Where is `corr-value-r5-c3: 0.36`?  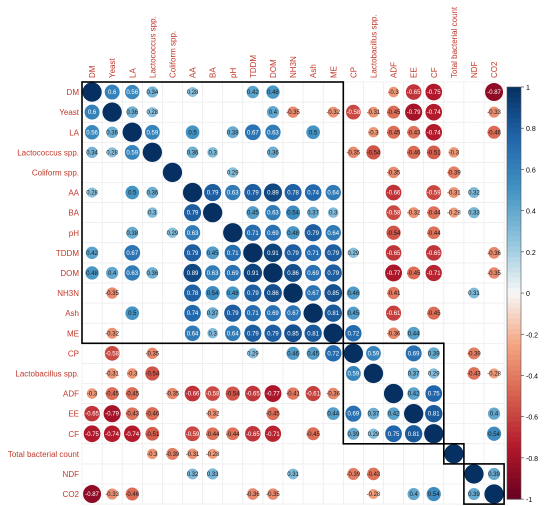 corr-value-r5-c3: 0.36 is located at coordinates (153, 194).